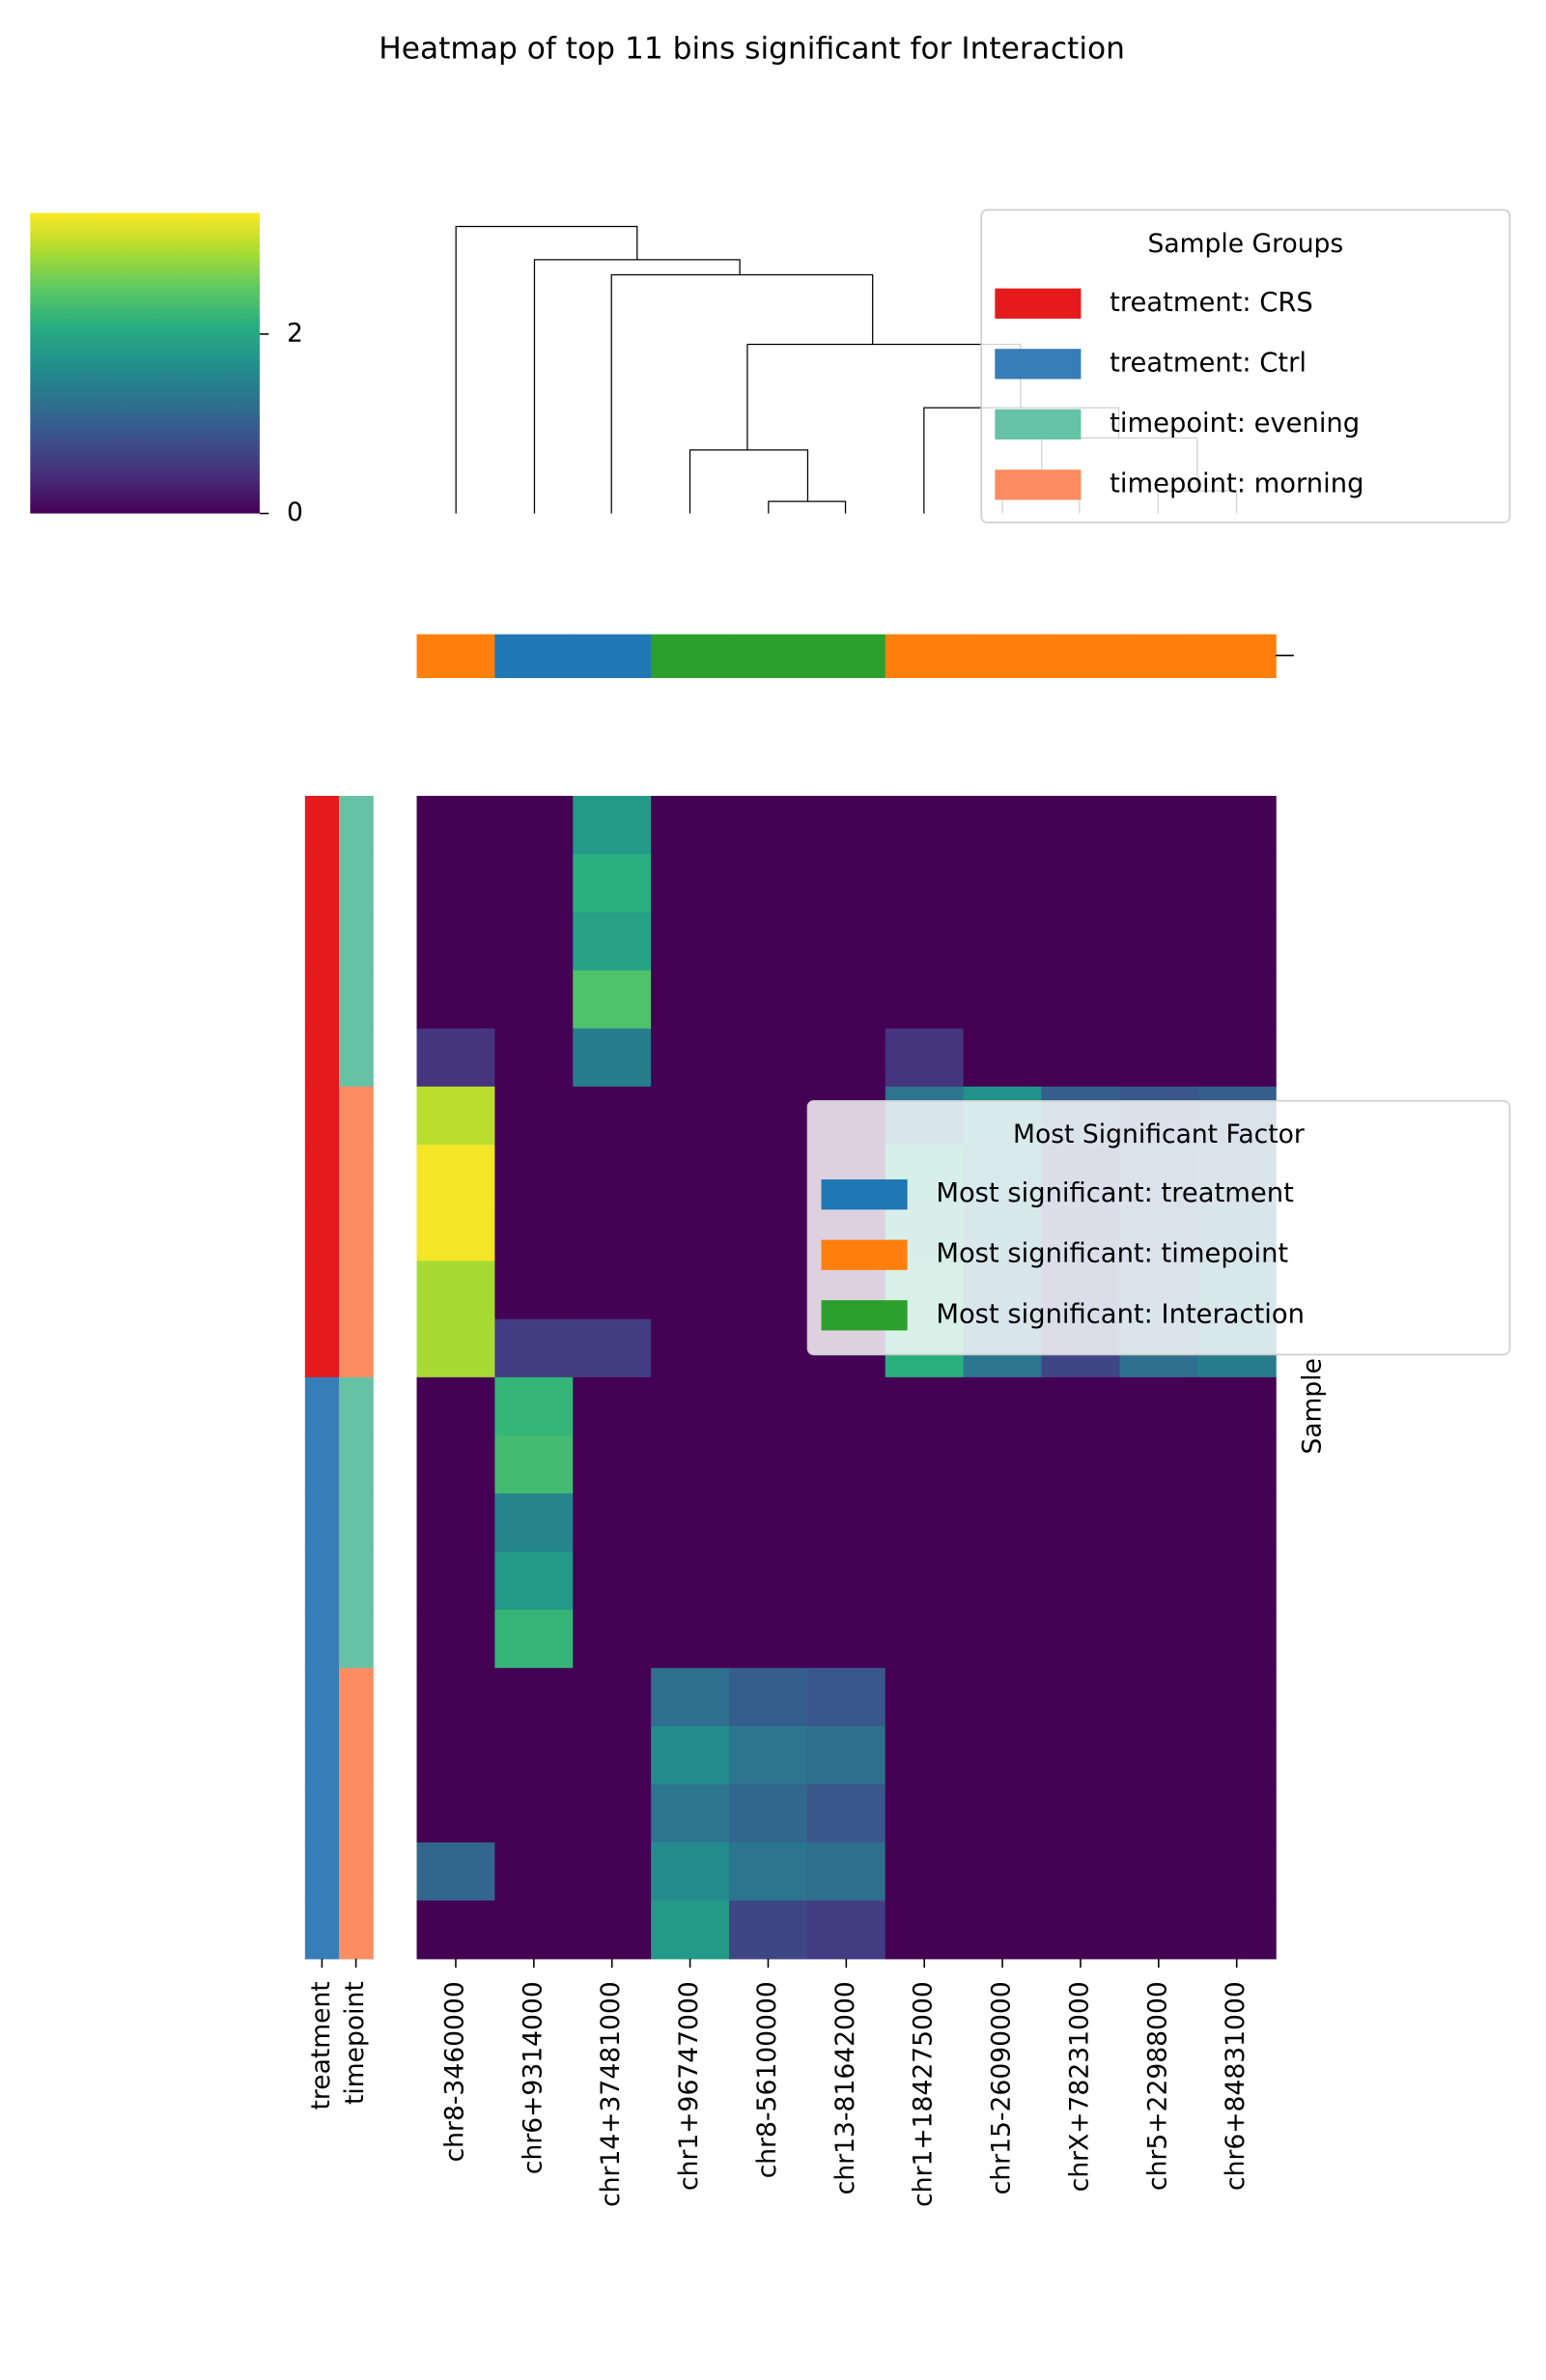 The width and height of the screenshot is (1546, 2380). What do you see at coordinates (1236, 483) in the screenshot?
I see `legend-label: timepoint: morning` at bounding box center [1236, 483].